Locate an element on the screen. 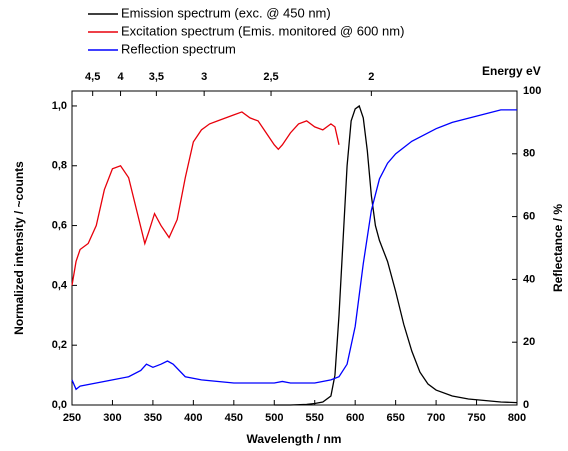  x-axis-label: Wavelength / nm is located at coordinates (294, 439).